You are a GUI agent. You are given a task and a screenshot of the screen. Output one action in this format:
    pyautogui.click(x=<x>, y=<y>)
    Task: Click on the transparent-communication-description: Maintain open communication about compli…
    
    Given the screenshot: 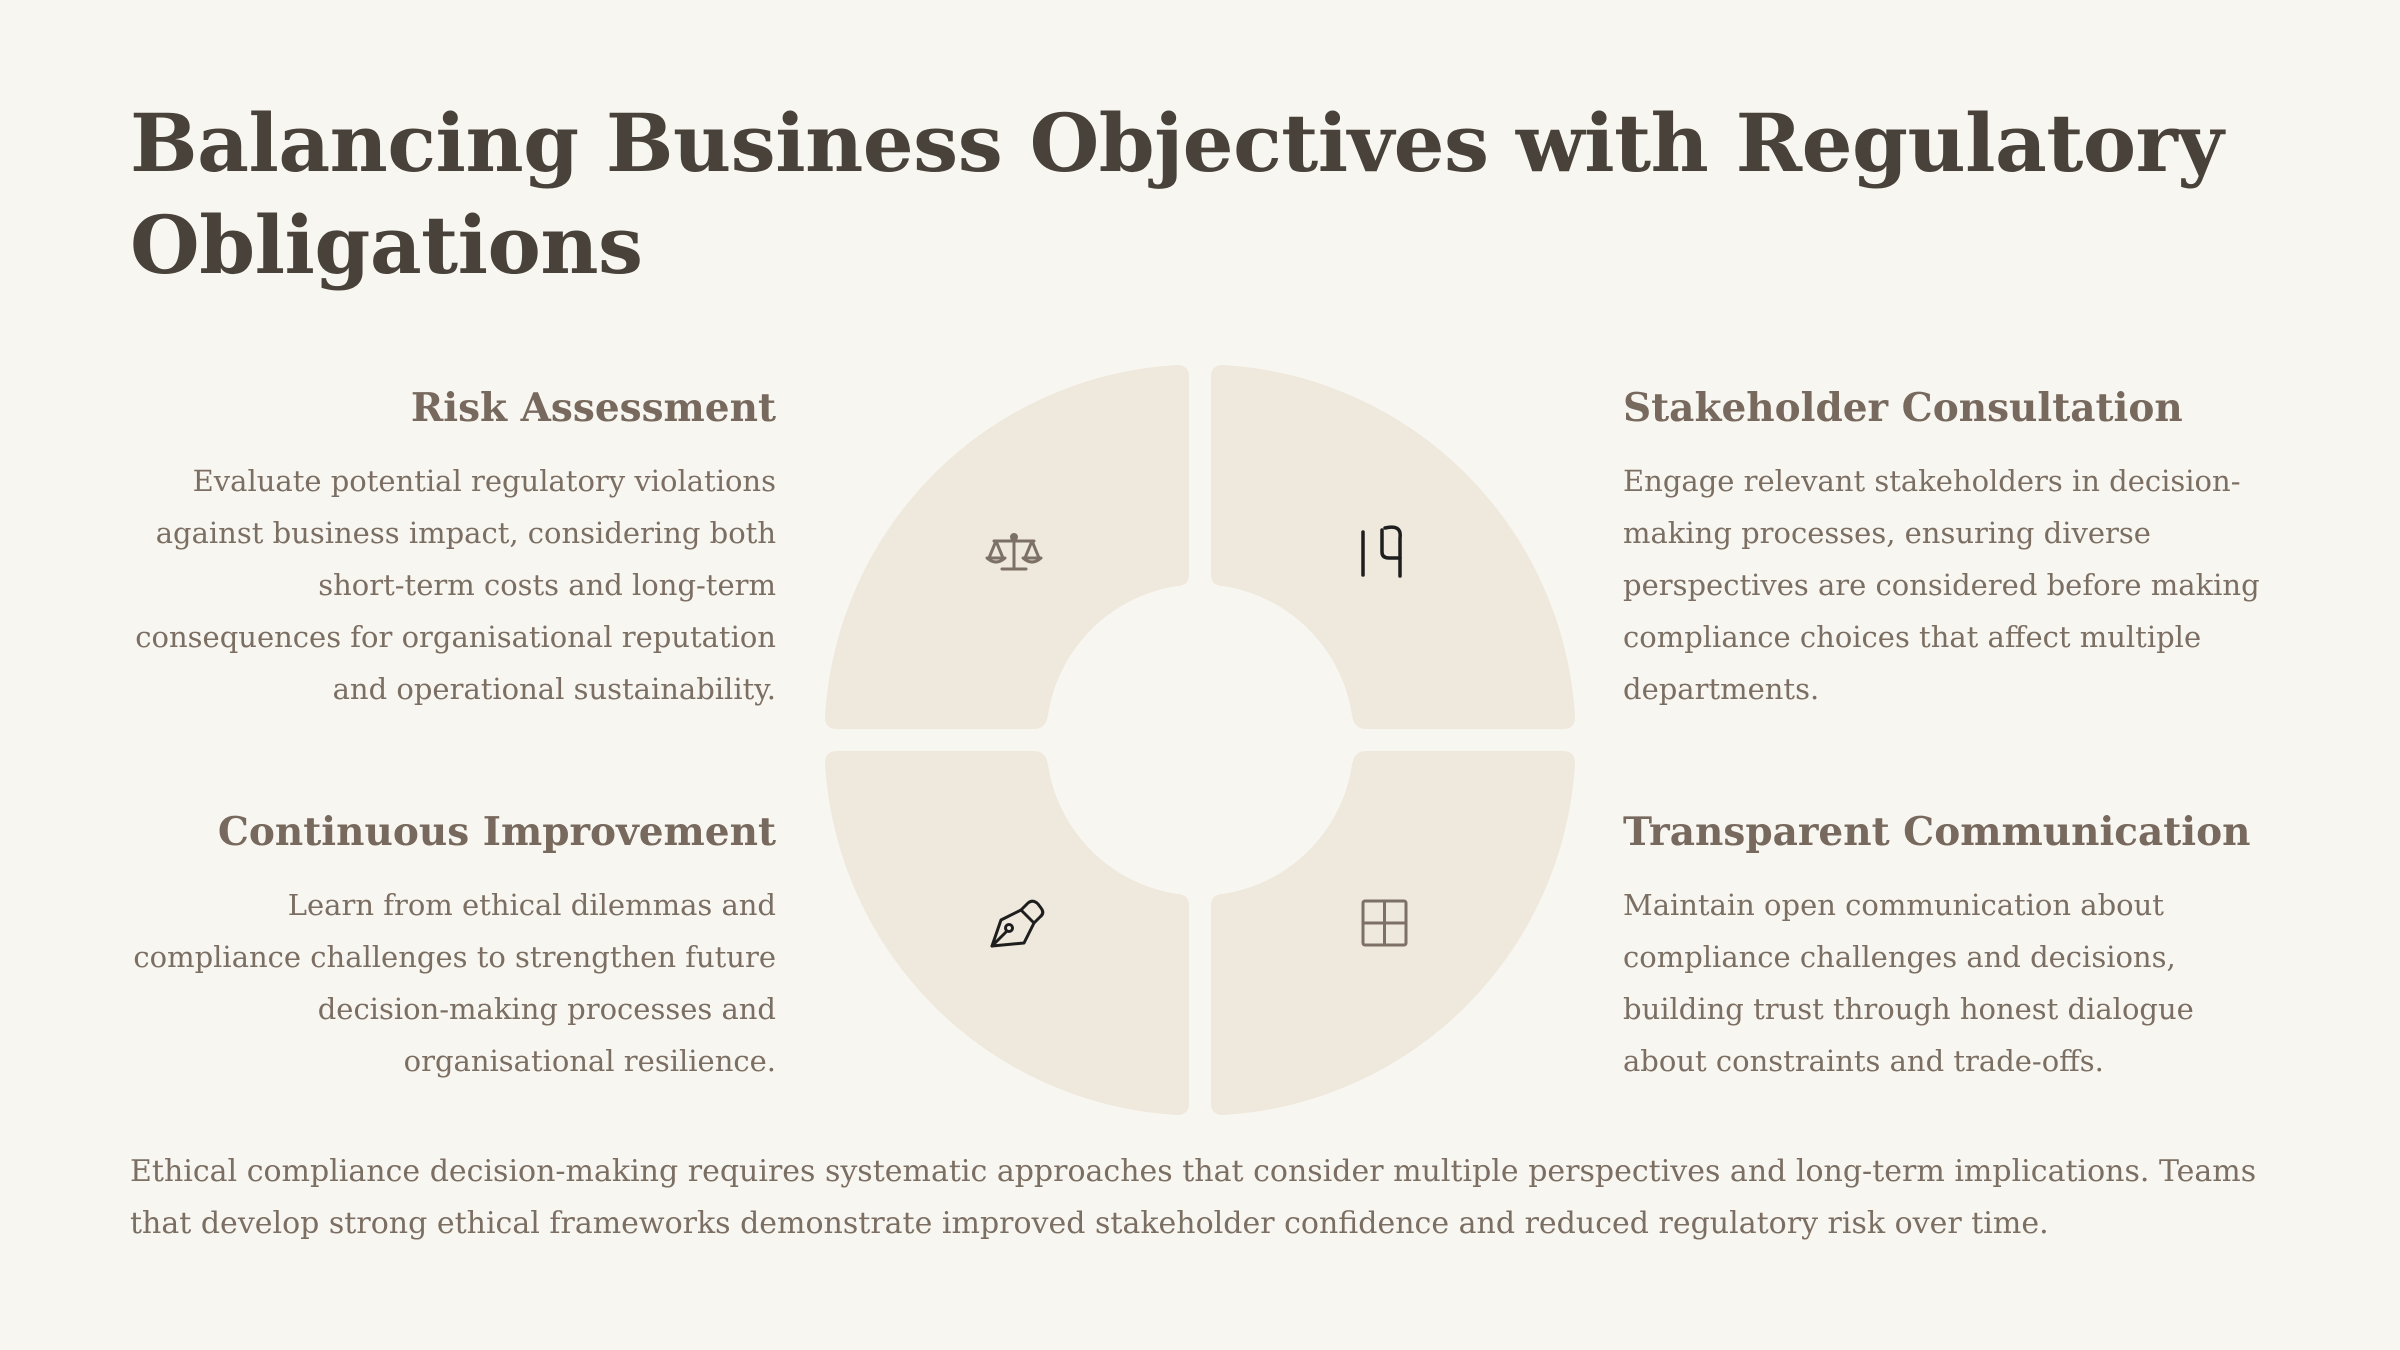 What is the action you would take?
    pyautogui.click(x=1908, y=983)
    